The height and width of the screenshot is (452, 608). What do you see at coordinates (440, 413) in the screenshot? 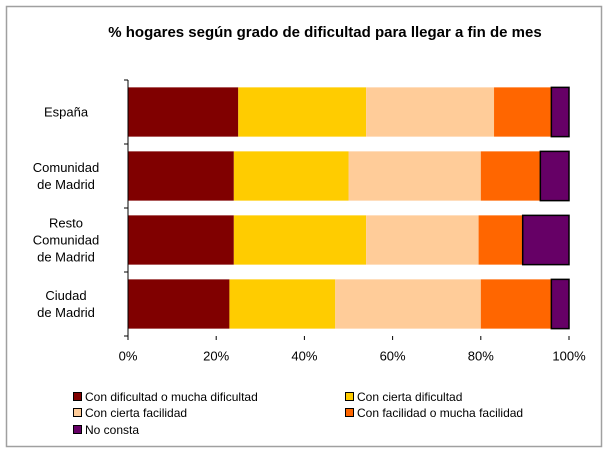
I see `legend-label: Con facilidad o mucha facilidad` at bounding box center [440, 413].